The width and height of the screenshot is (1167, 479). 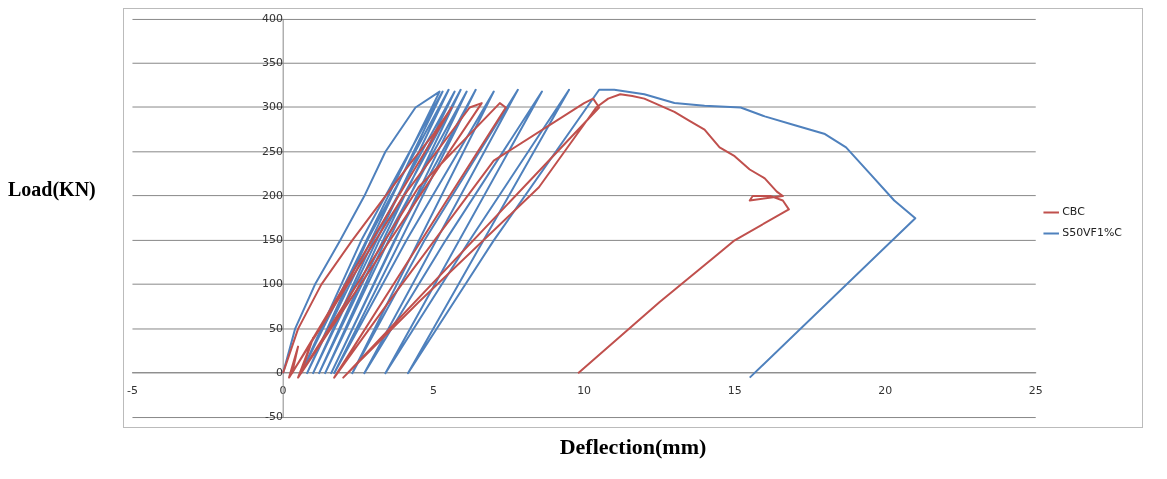 What do you see at coordinates (273, 284) in the screenshot?
I see `y-tick-label: 100` at bounding box center [273, 284].